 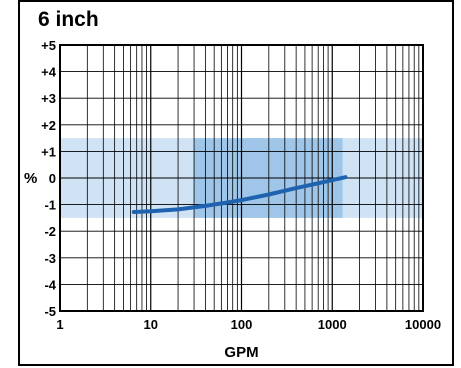 What do you see at coordinates (48, 45) in the screenshot?
I see `y-tick-label: +5` at bounding box center [48, 45].